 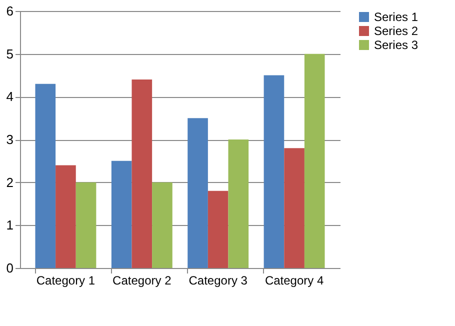 I want to click on legend-label: Series 1, so click(x=396, y=17).